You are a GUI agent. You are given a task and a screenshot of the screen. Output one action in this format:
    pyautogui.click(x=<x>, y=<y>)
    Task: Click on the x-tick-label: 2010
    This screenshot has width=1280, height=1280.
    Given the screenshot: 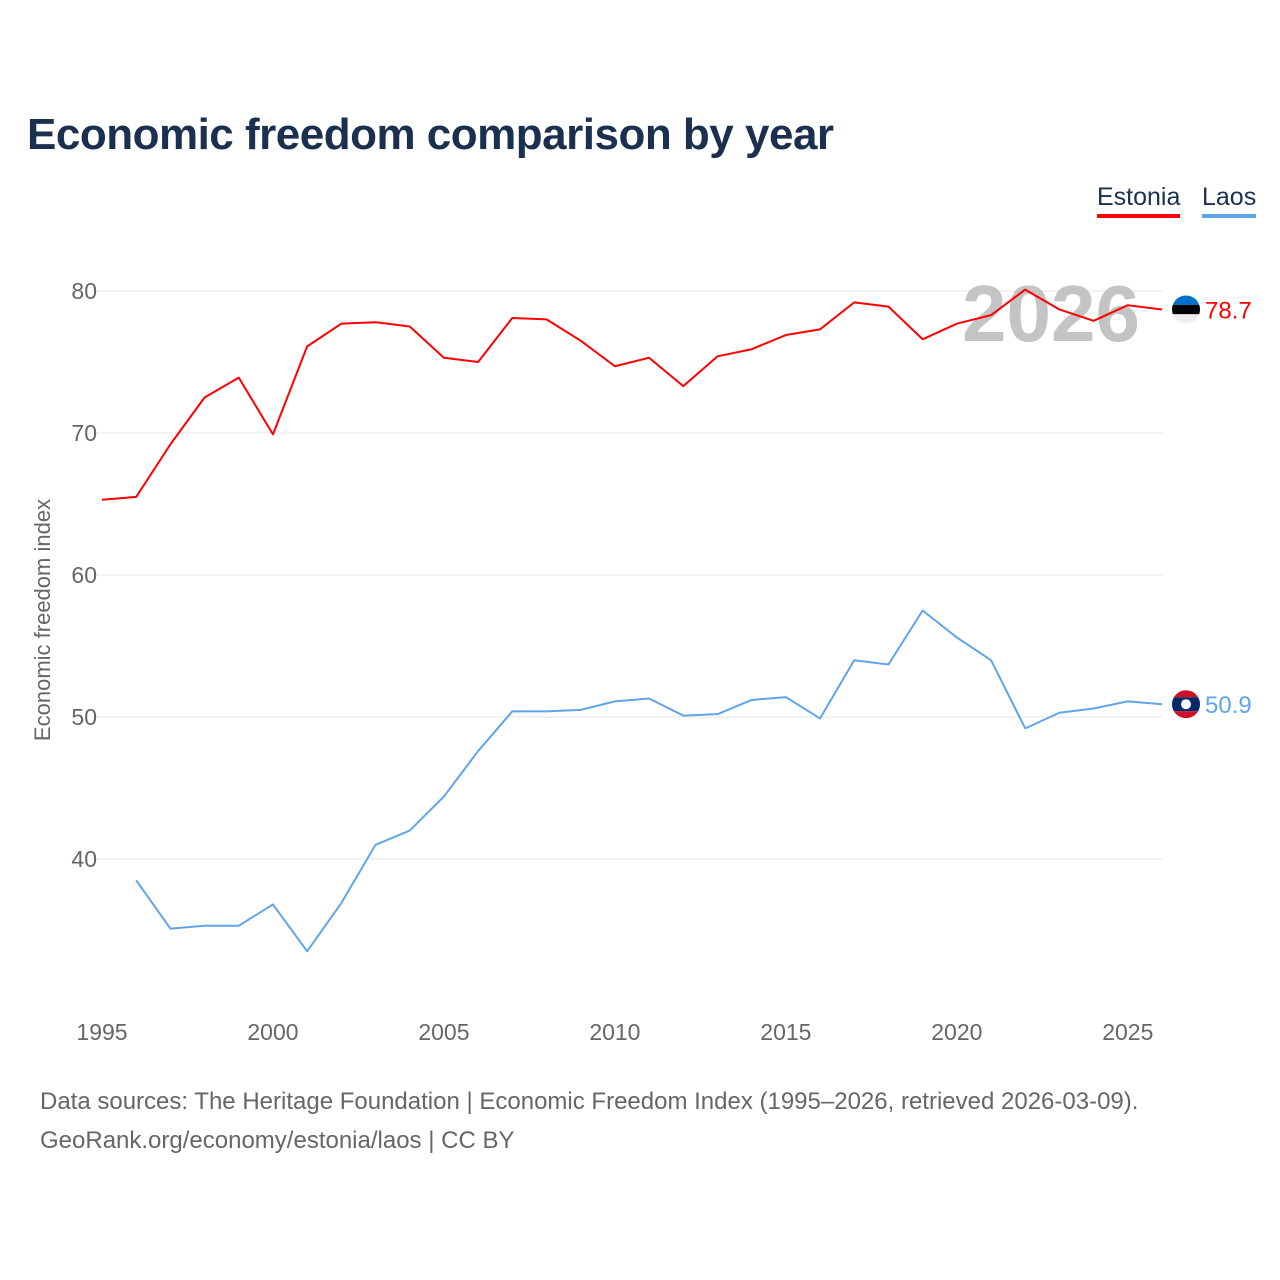 What is the action you would take?
    pyautogui.click(x=614, y=1032)
    